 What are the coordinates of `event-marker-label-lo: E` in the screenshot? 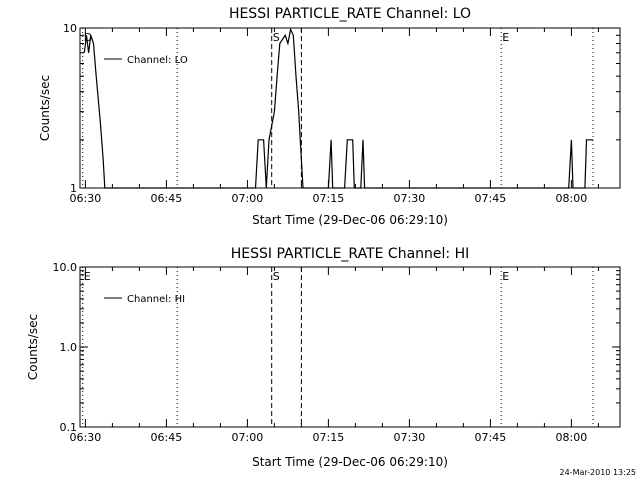 It's located at (505, 37).